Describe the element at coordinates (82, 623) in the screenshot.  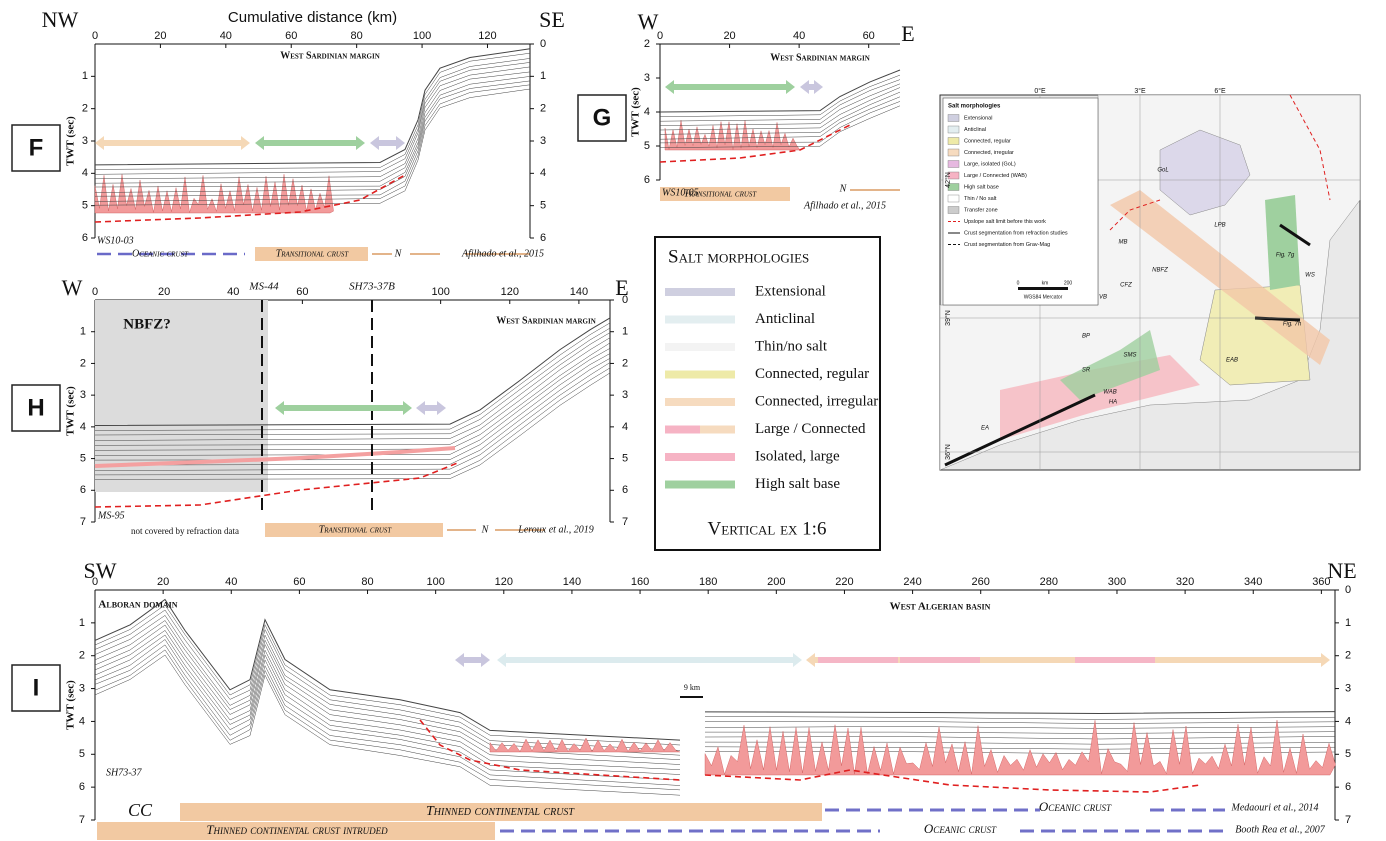
I see `y-tick-label: 1` at that location.